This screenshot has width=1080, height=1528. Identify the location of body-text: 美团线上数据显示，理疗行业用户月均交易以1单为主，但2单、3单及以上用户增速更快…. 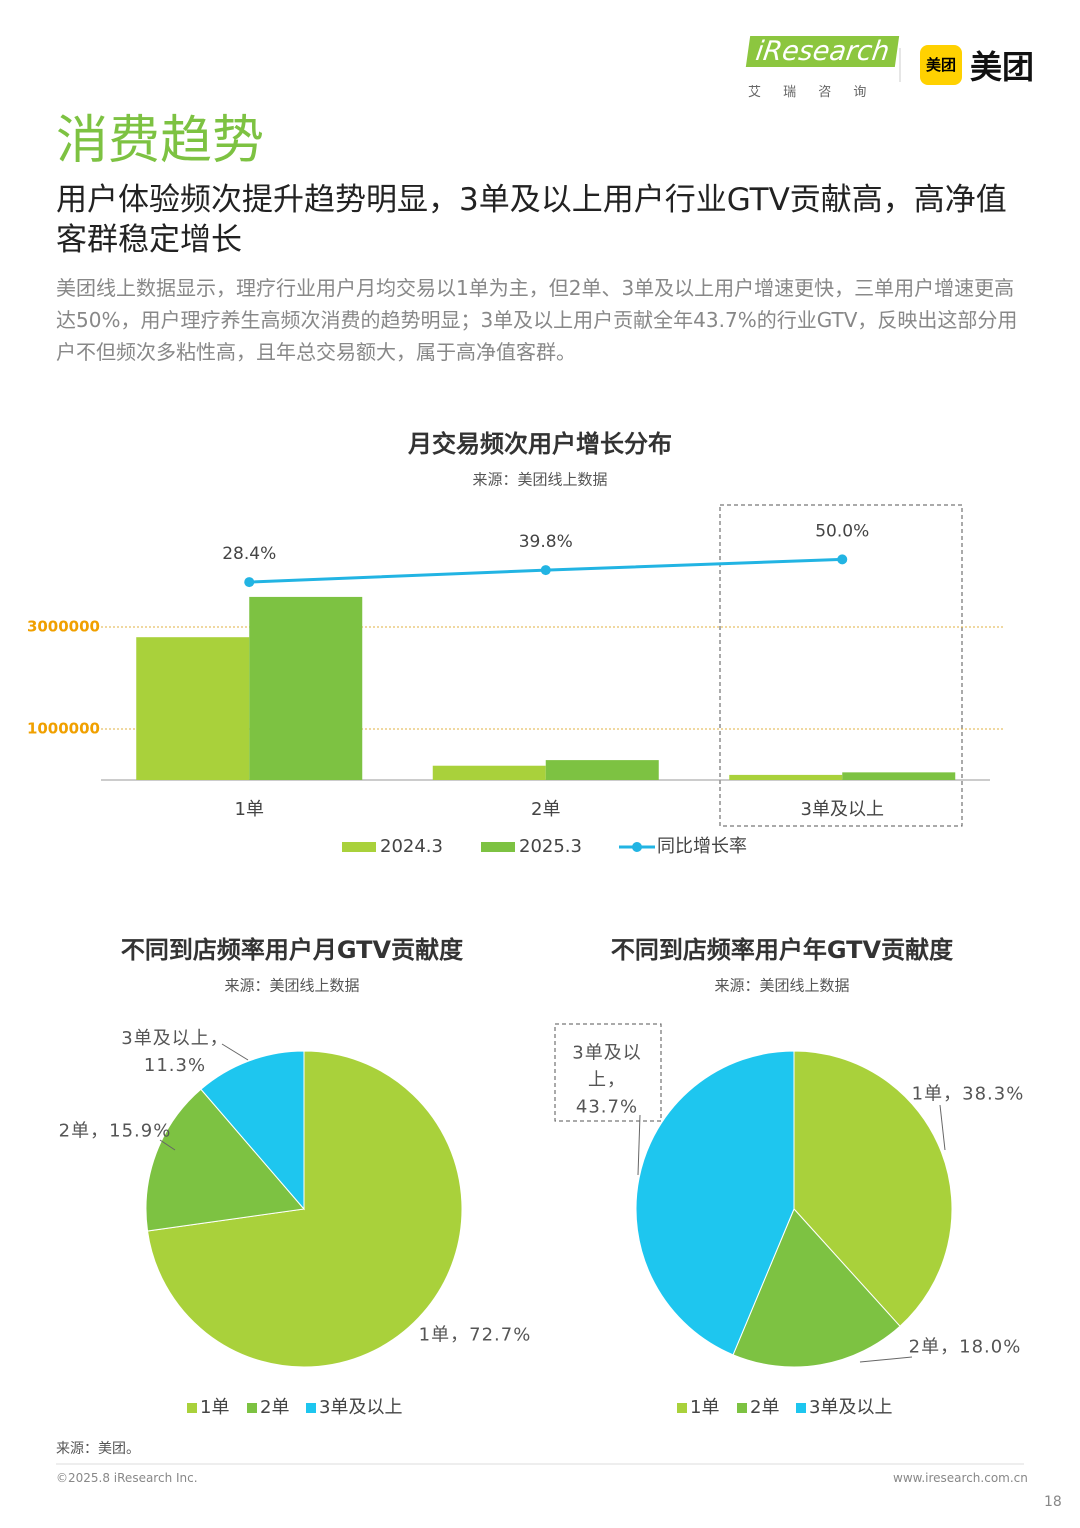
(537, 320).